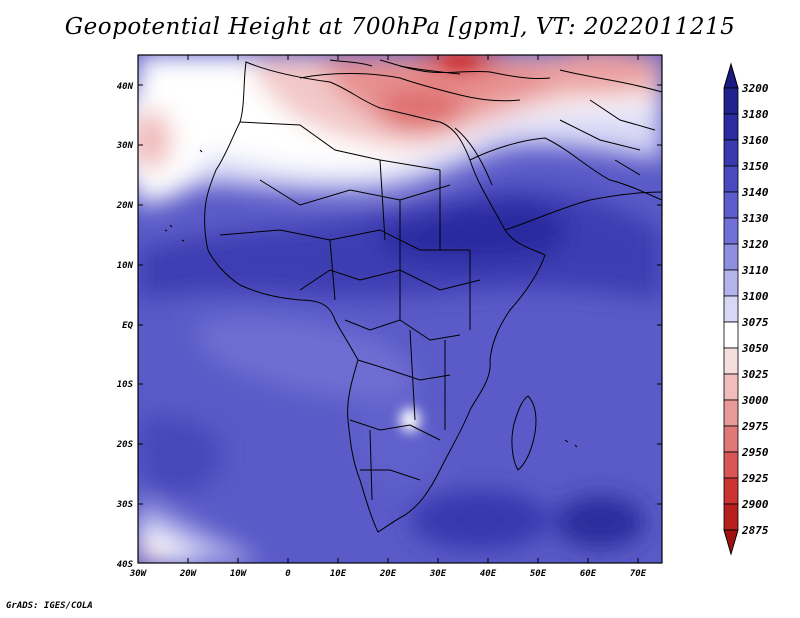 The height and width of the screenshot is (618, 800). I want to click on colorbar-label: 2975, so click(755, 426).